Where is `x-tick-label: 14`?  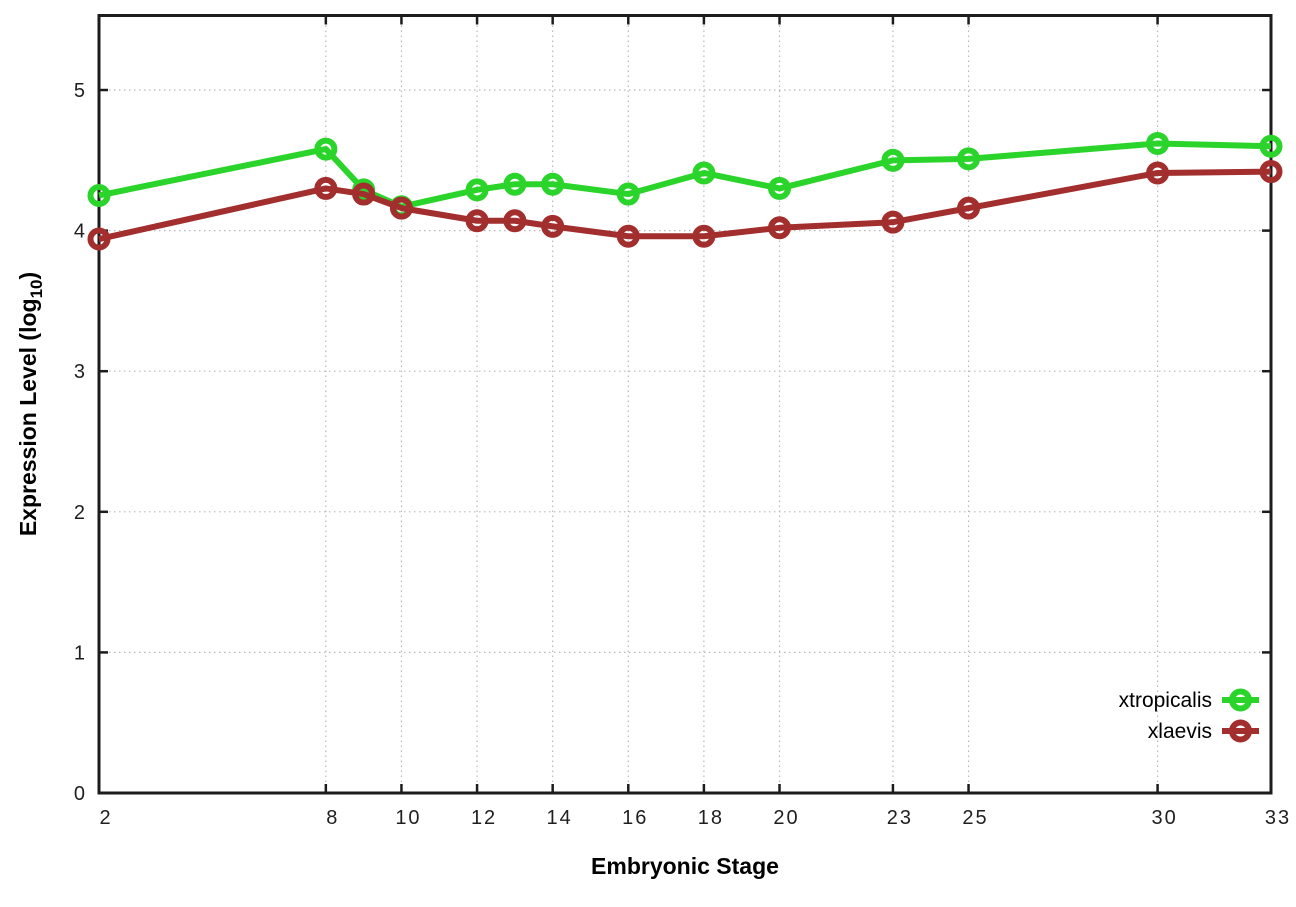 x-tick-label: 14 is located at coordinates (560, 818).